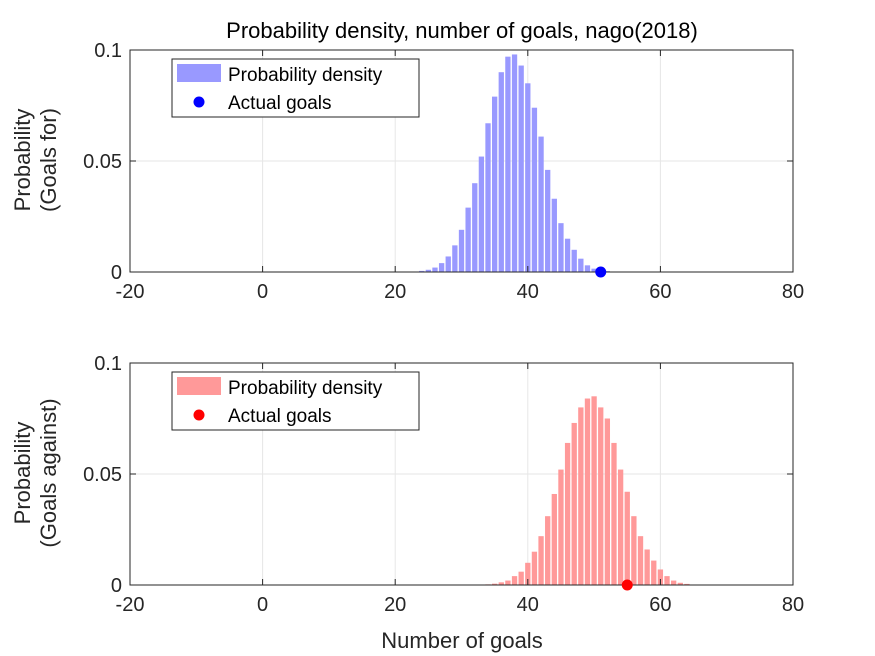 The width and height of the screenshot is (875, 656). I want to click on y-axis-label-line: (Goals against), so click(48, 472).